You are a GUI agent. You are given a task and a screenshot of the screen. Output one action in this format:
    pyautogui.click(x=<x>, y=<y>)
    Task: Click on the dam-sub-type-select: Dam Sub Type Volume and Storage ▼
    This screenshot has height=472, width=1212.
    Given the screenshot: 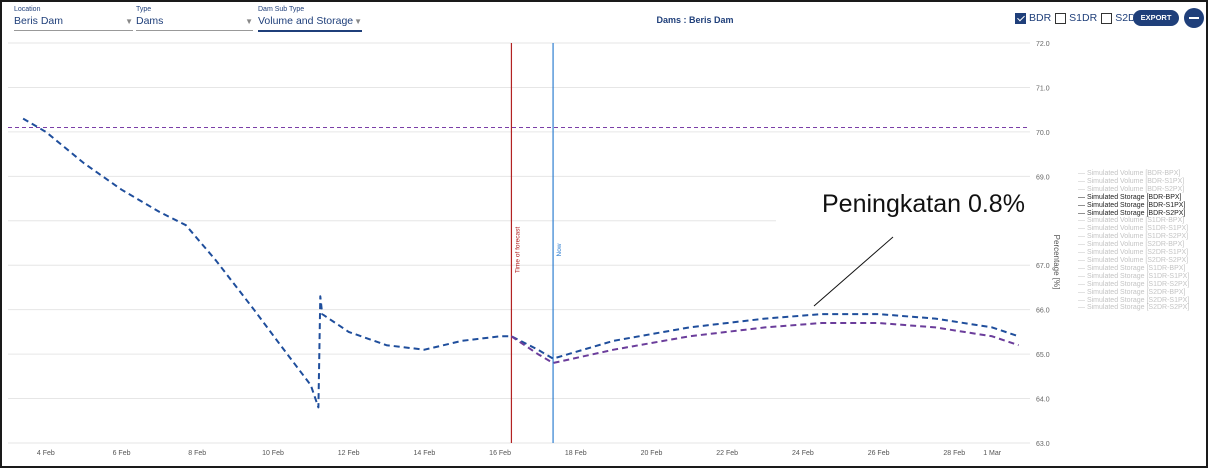 What is the action you would take?
    pyautogui.click(x=310, y=19)
    